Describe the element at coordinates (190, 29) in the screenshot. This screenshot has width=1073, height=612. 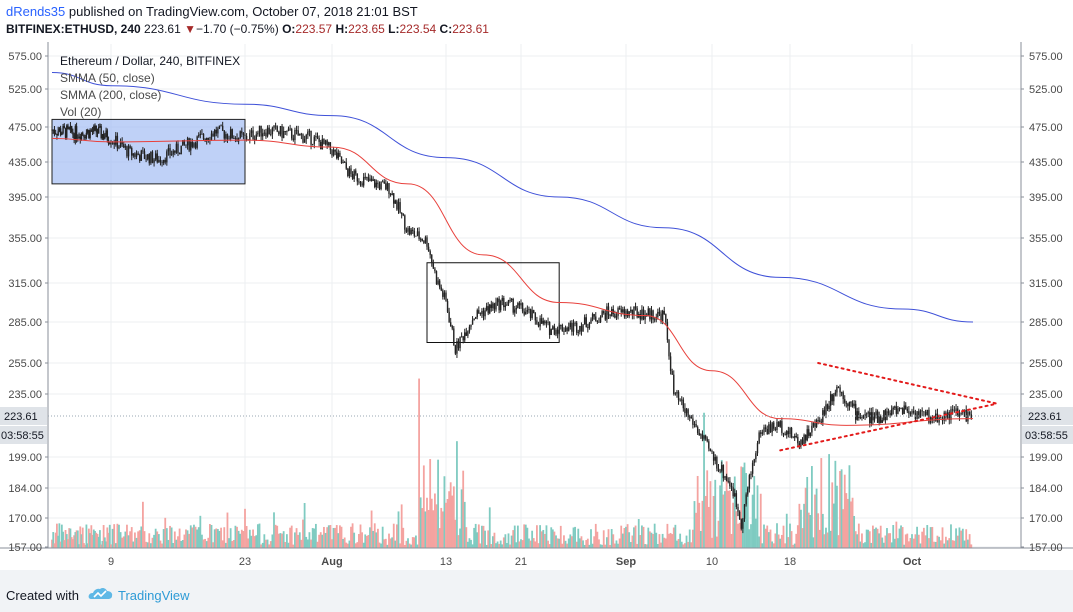
I see `down-arrow-icon: ▼` at that location.